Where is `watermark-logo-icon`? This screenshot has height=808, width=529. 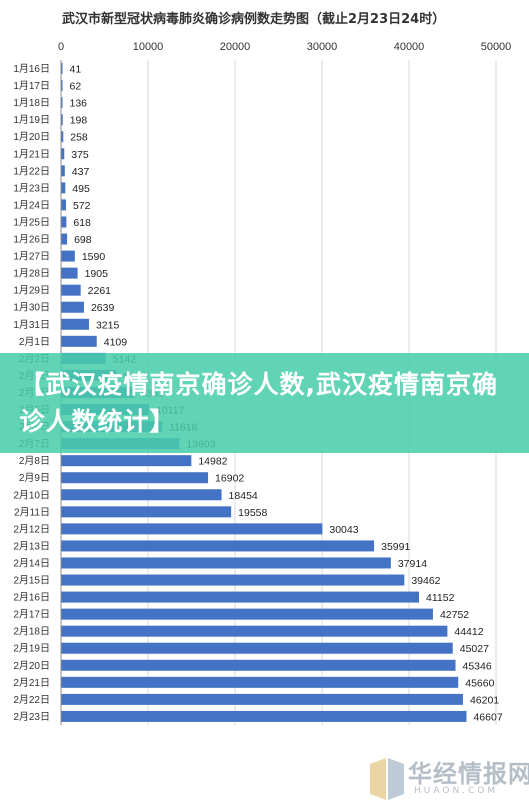
watermark-logo-icon is located at coordinates (387, 779).